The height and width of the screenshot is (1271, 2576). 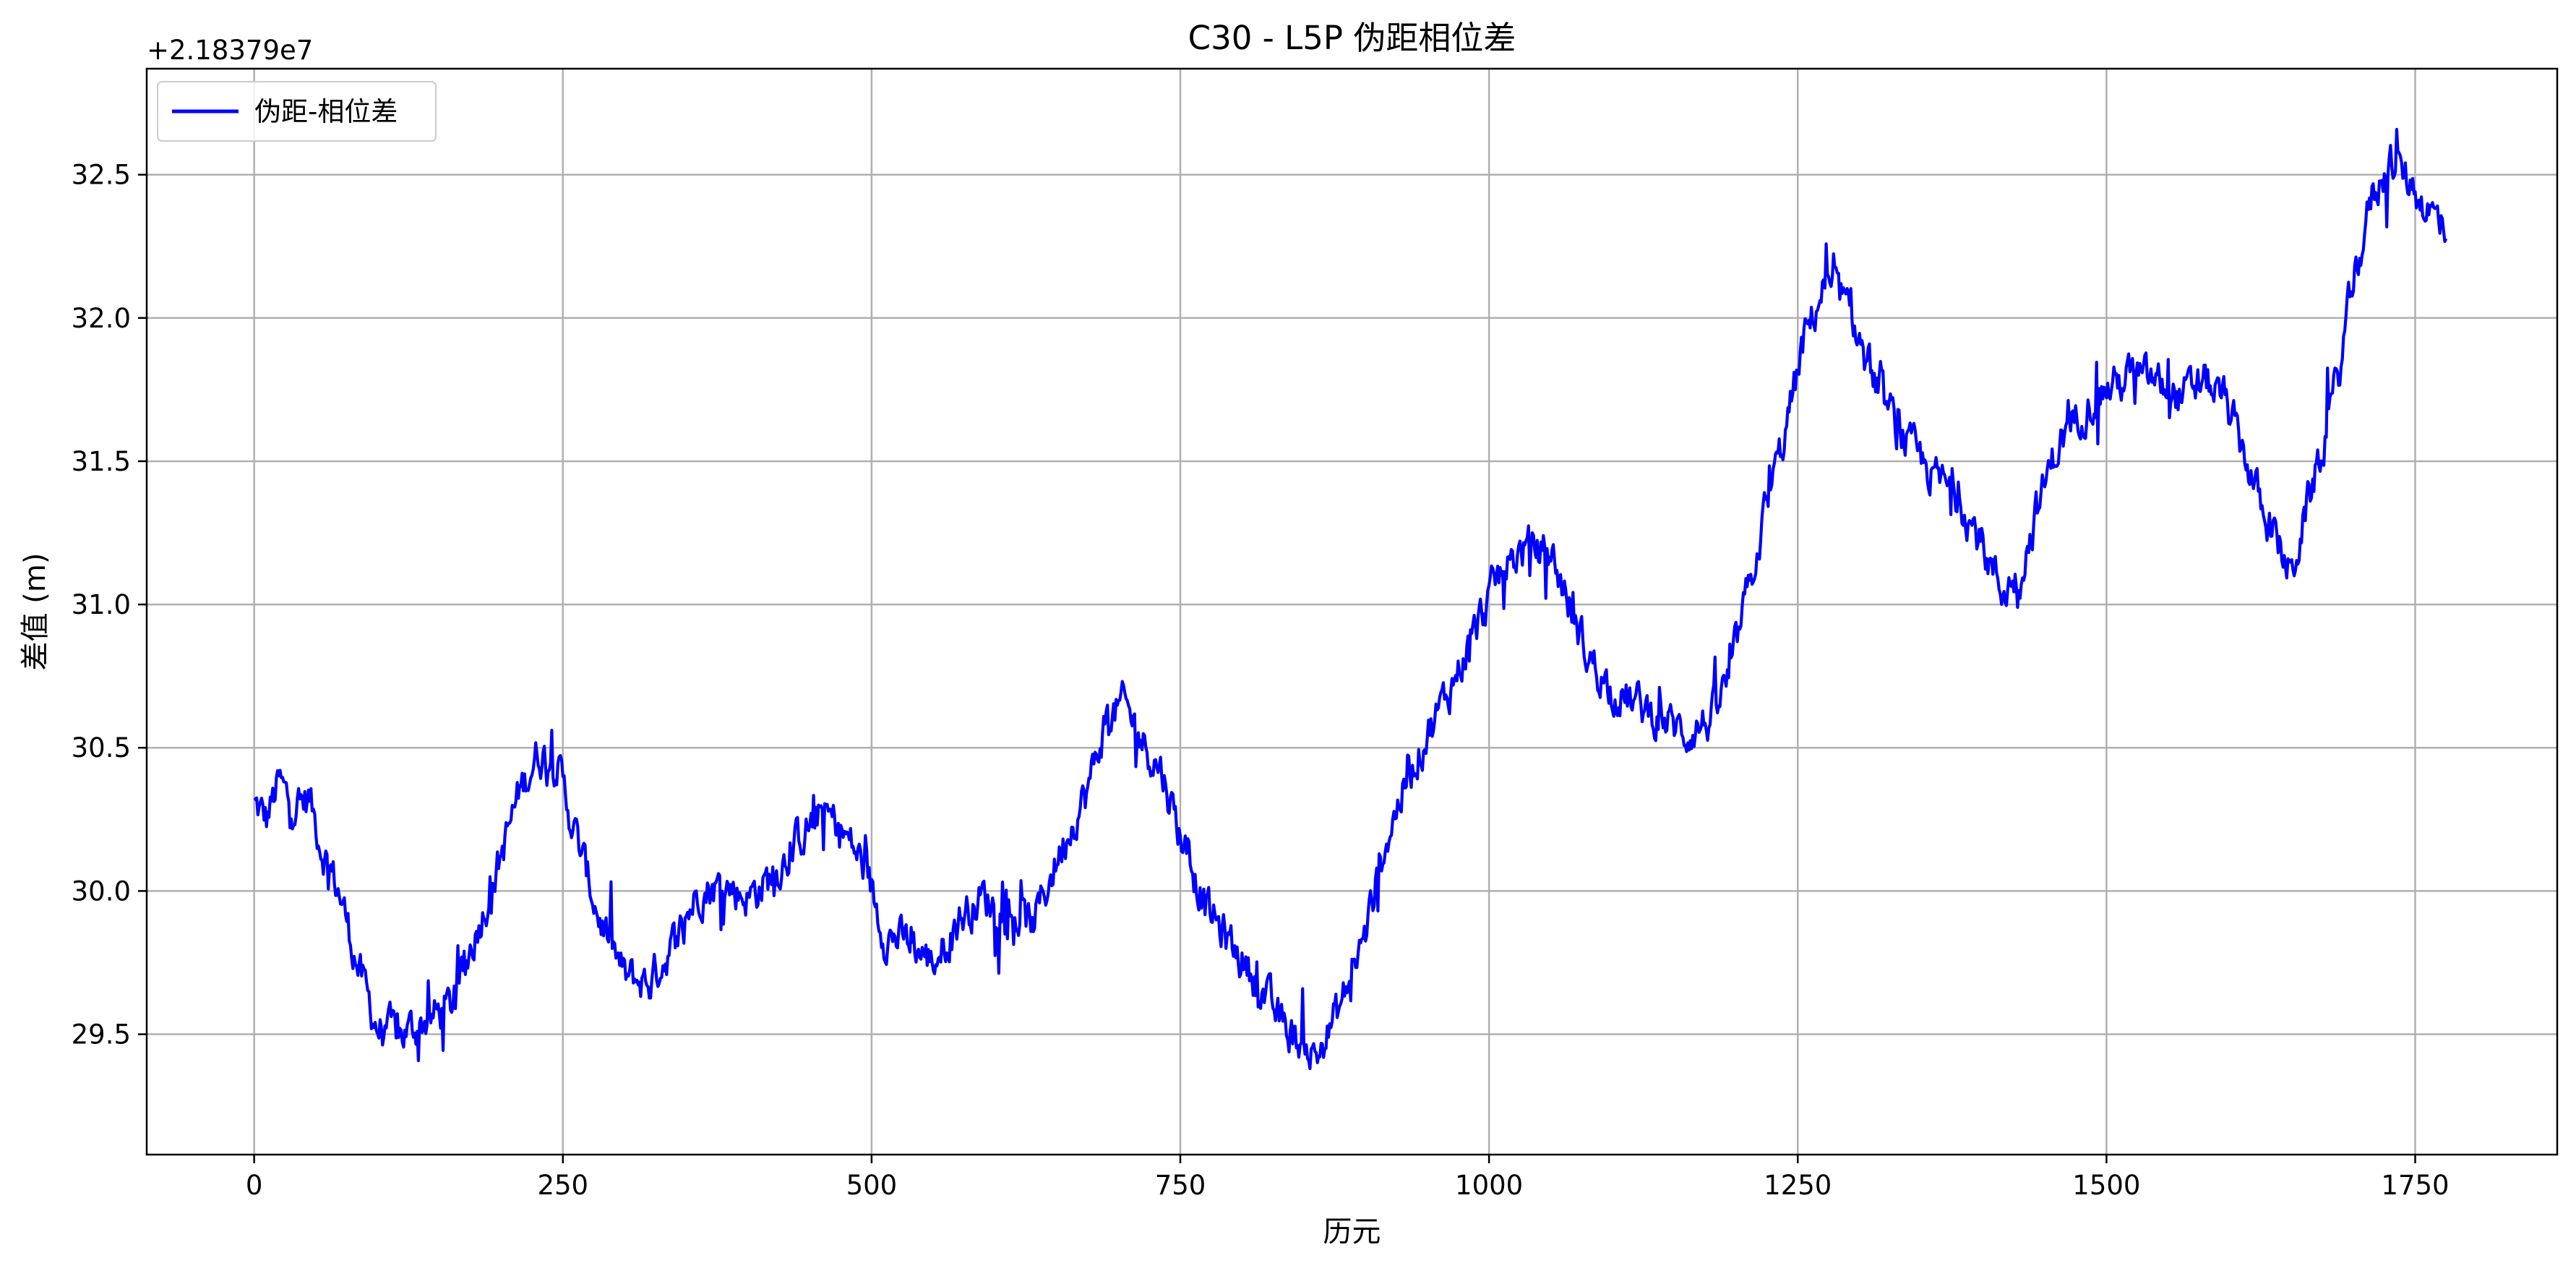 What do you see at coordinates (1352, 38) in the screenshot?
I see `chart-title: C30 - L5P 伪距相位差` at bounding box center [1352, 38].